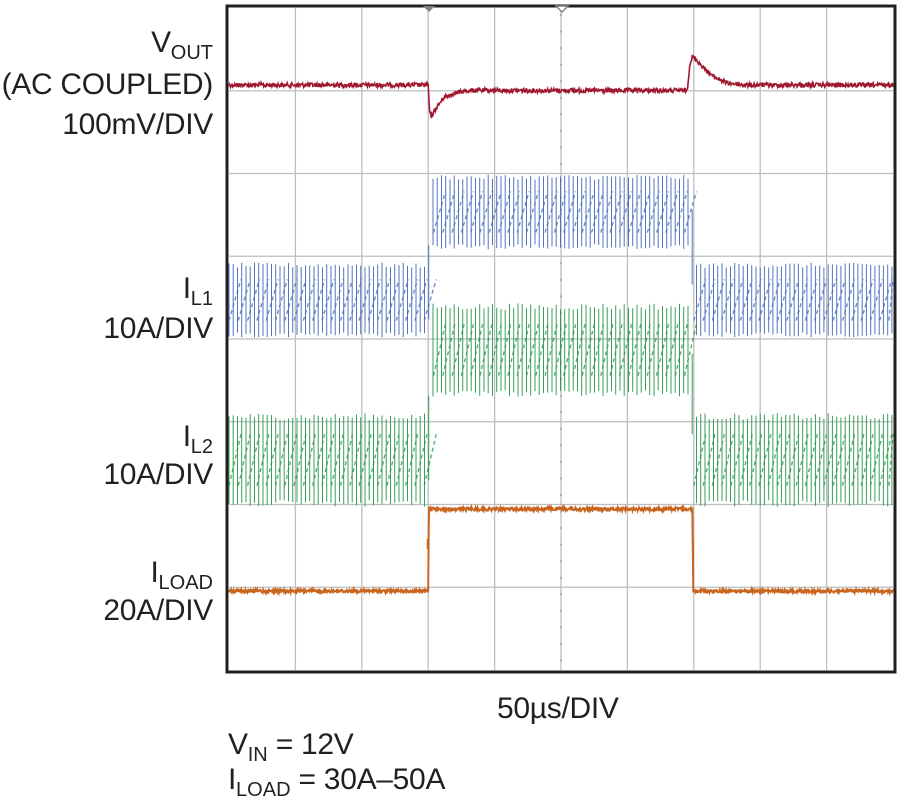 Image resolution: width=900 pixels, height=807 pixels. I want to click on il1-scale-label: 10A/DIV, so click(158, 328).